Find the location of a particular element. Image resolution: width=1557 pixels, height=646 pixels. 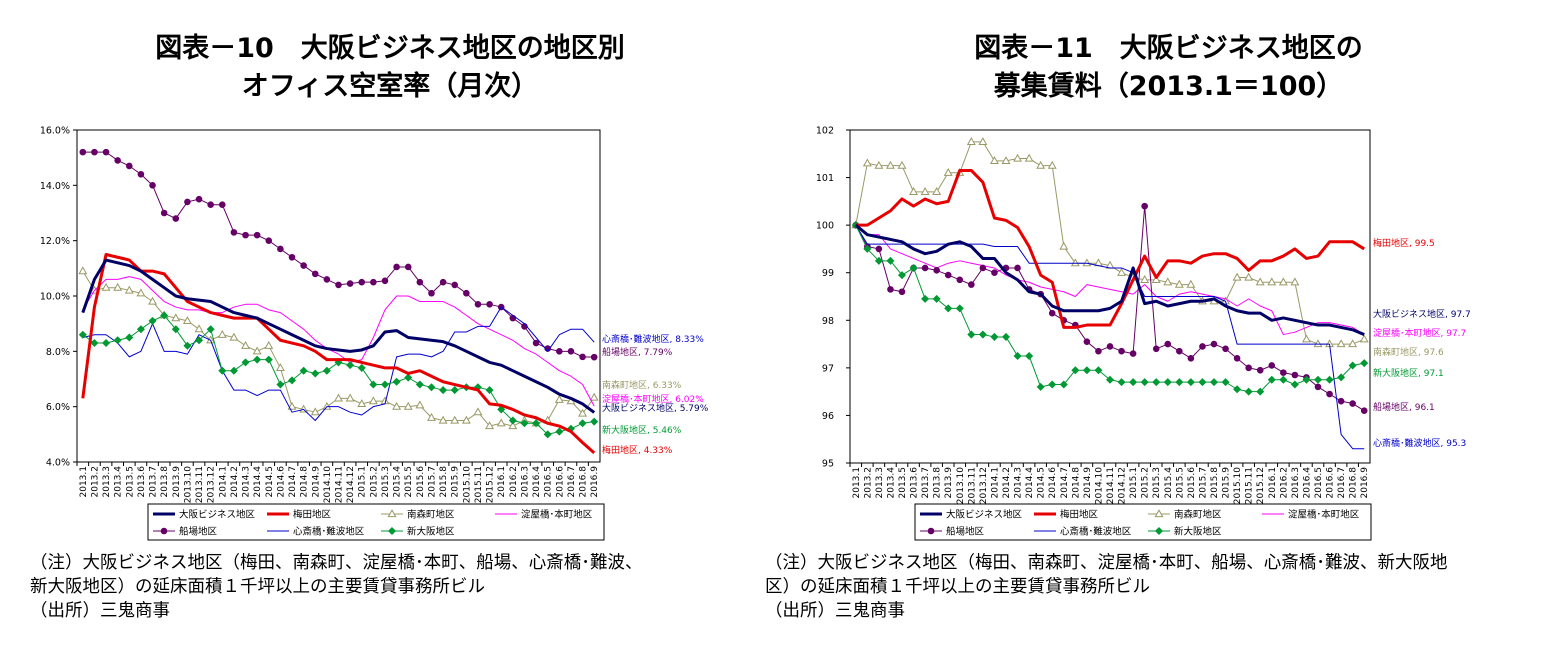

series-line-osaka is located at coordinates (338, 336).